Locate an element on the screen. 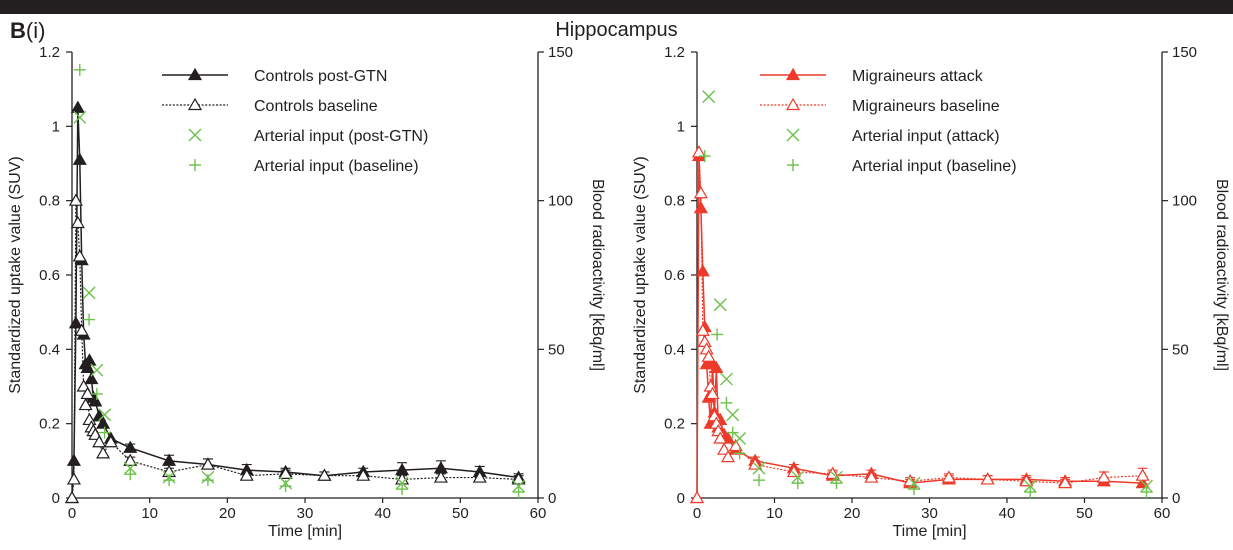  legend-entry: Migraineurs baseline is located at coordinates (880, 106).